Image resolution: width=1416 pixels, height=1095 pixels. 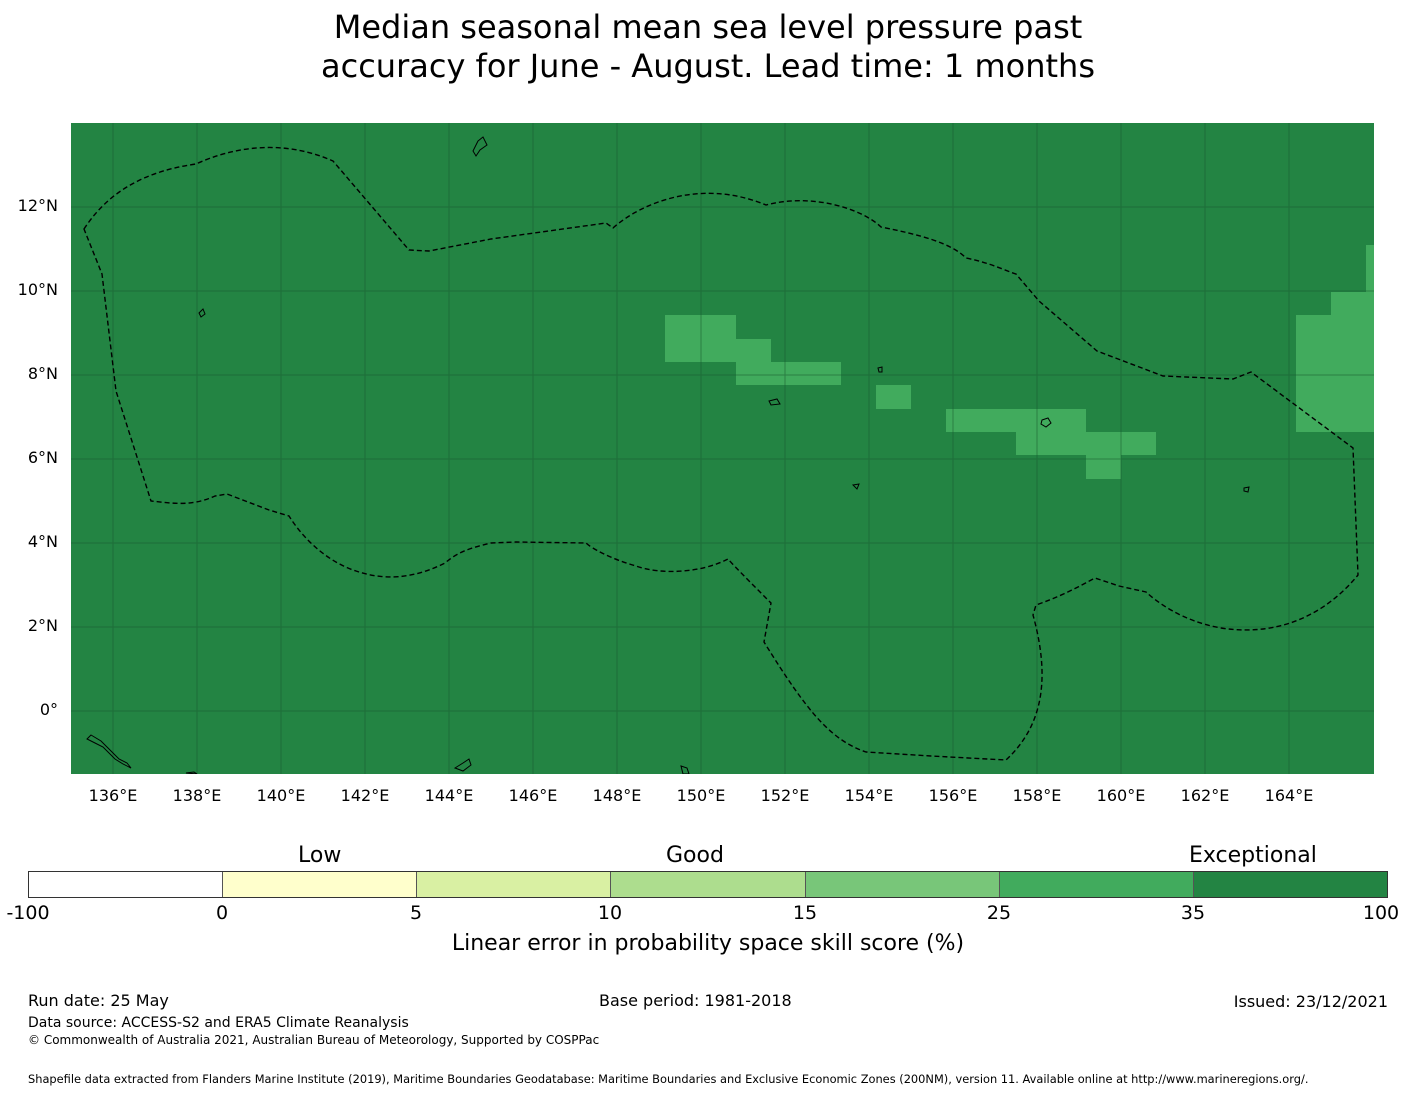 I want to click on colorbar, so click(x=708, y=884).